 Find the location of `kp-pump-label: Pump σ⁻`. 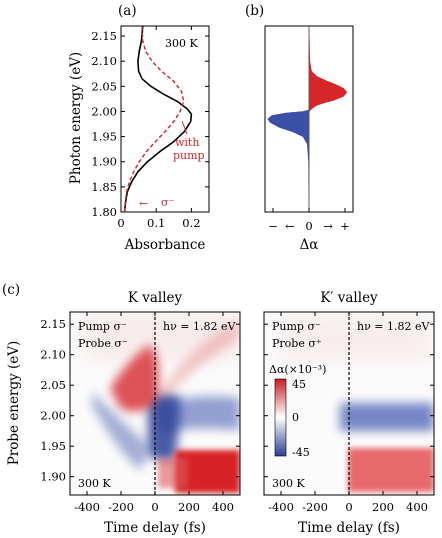

kp-pump-label: Pump σ⁻ is located at coordinates (296, 326).